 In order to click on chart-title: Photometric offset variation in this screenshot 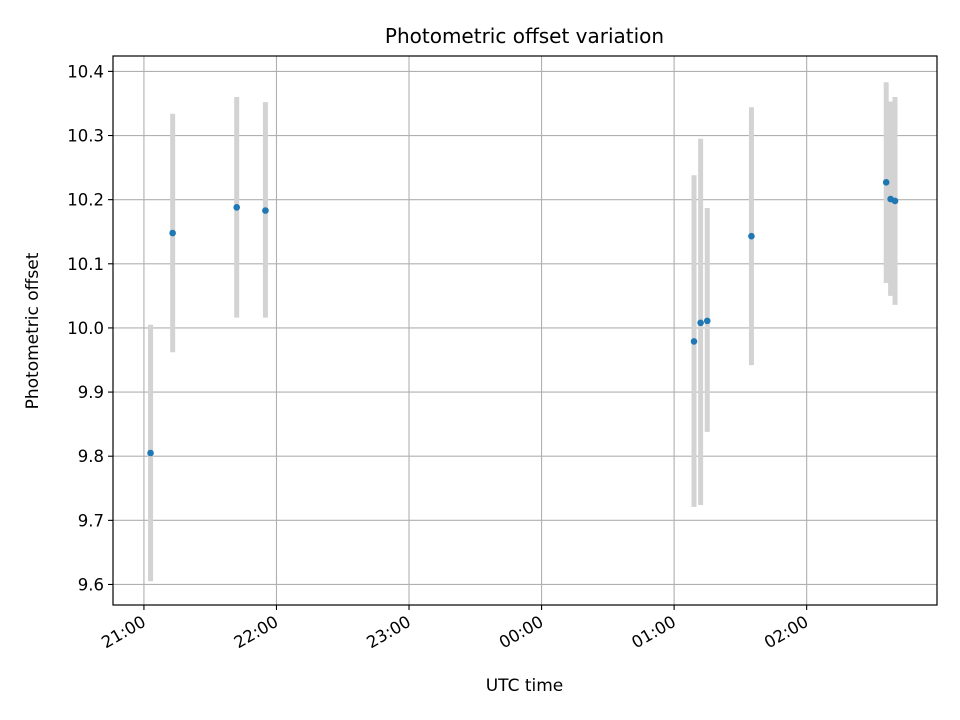, I will do `click(524, 36)`.